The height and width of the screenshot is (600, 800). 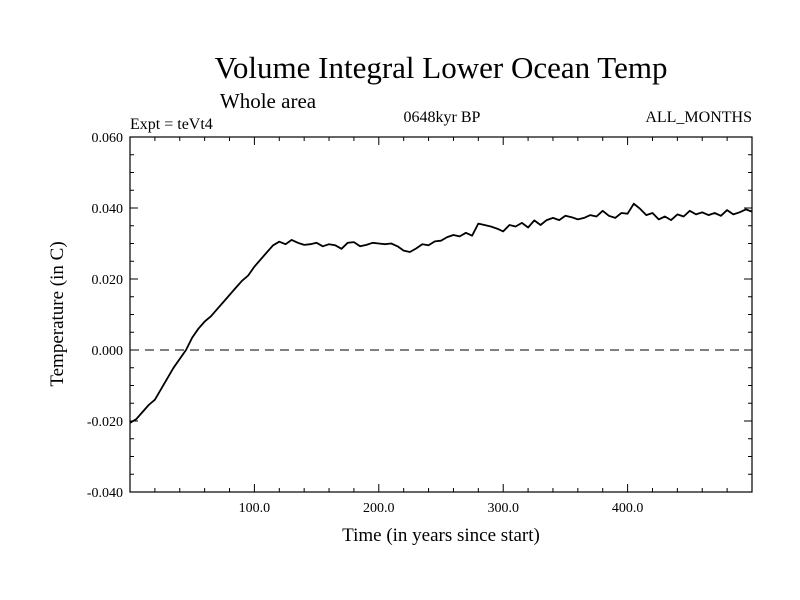 I want to click on y-tick-label: 0.040, so click(x=108, y=209).